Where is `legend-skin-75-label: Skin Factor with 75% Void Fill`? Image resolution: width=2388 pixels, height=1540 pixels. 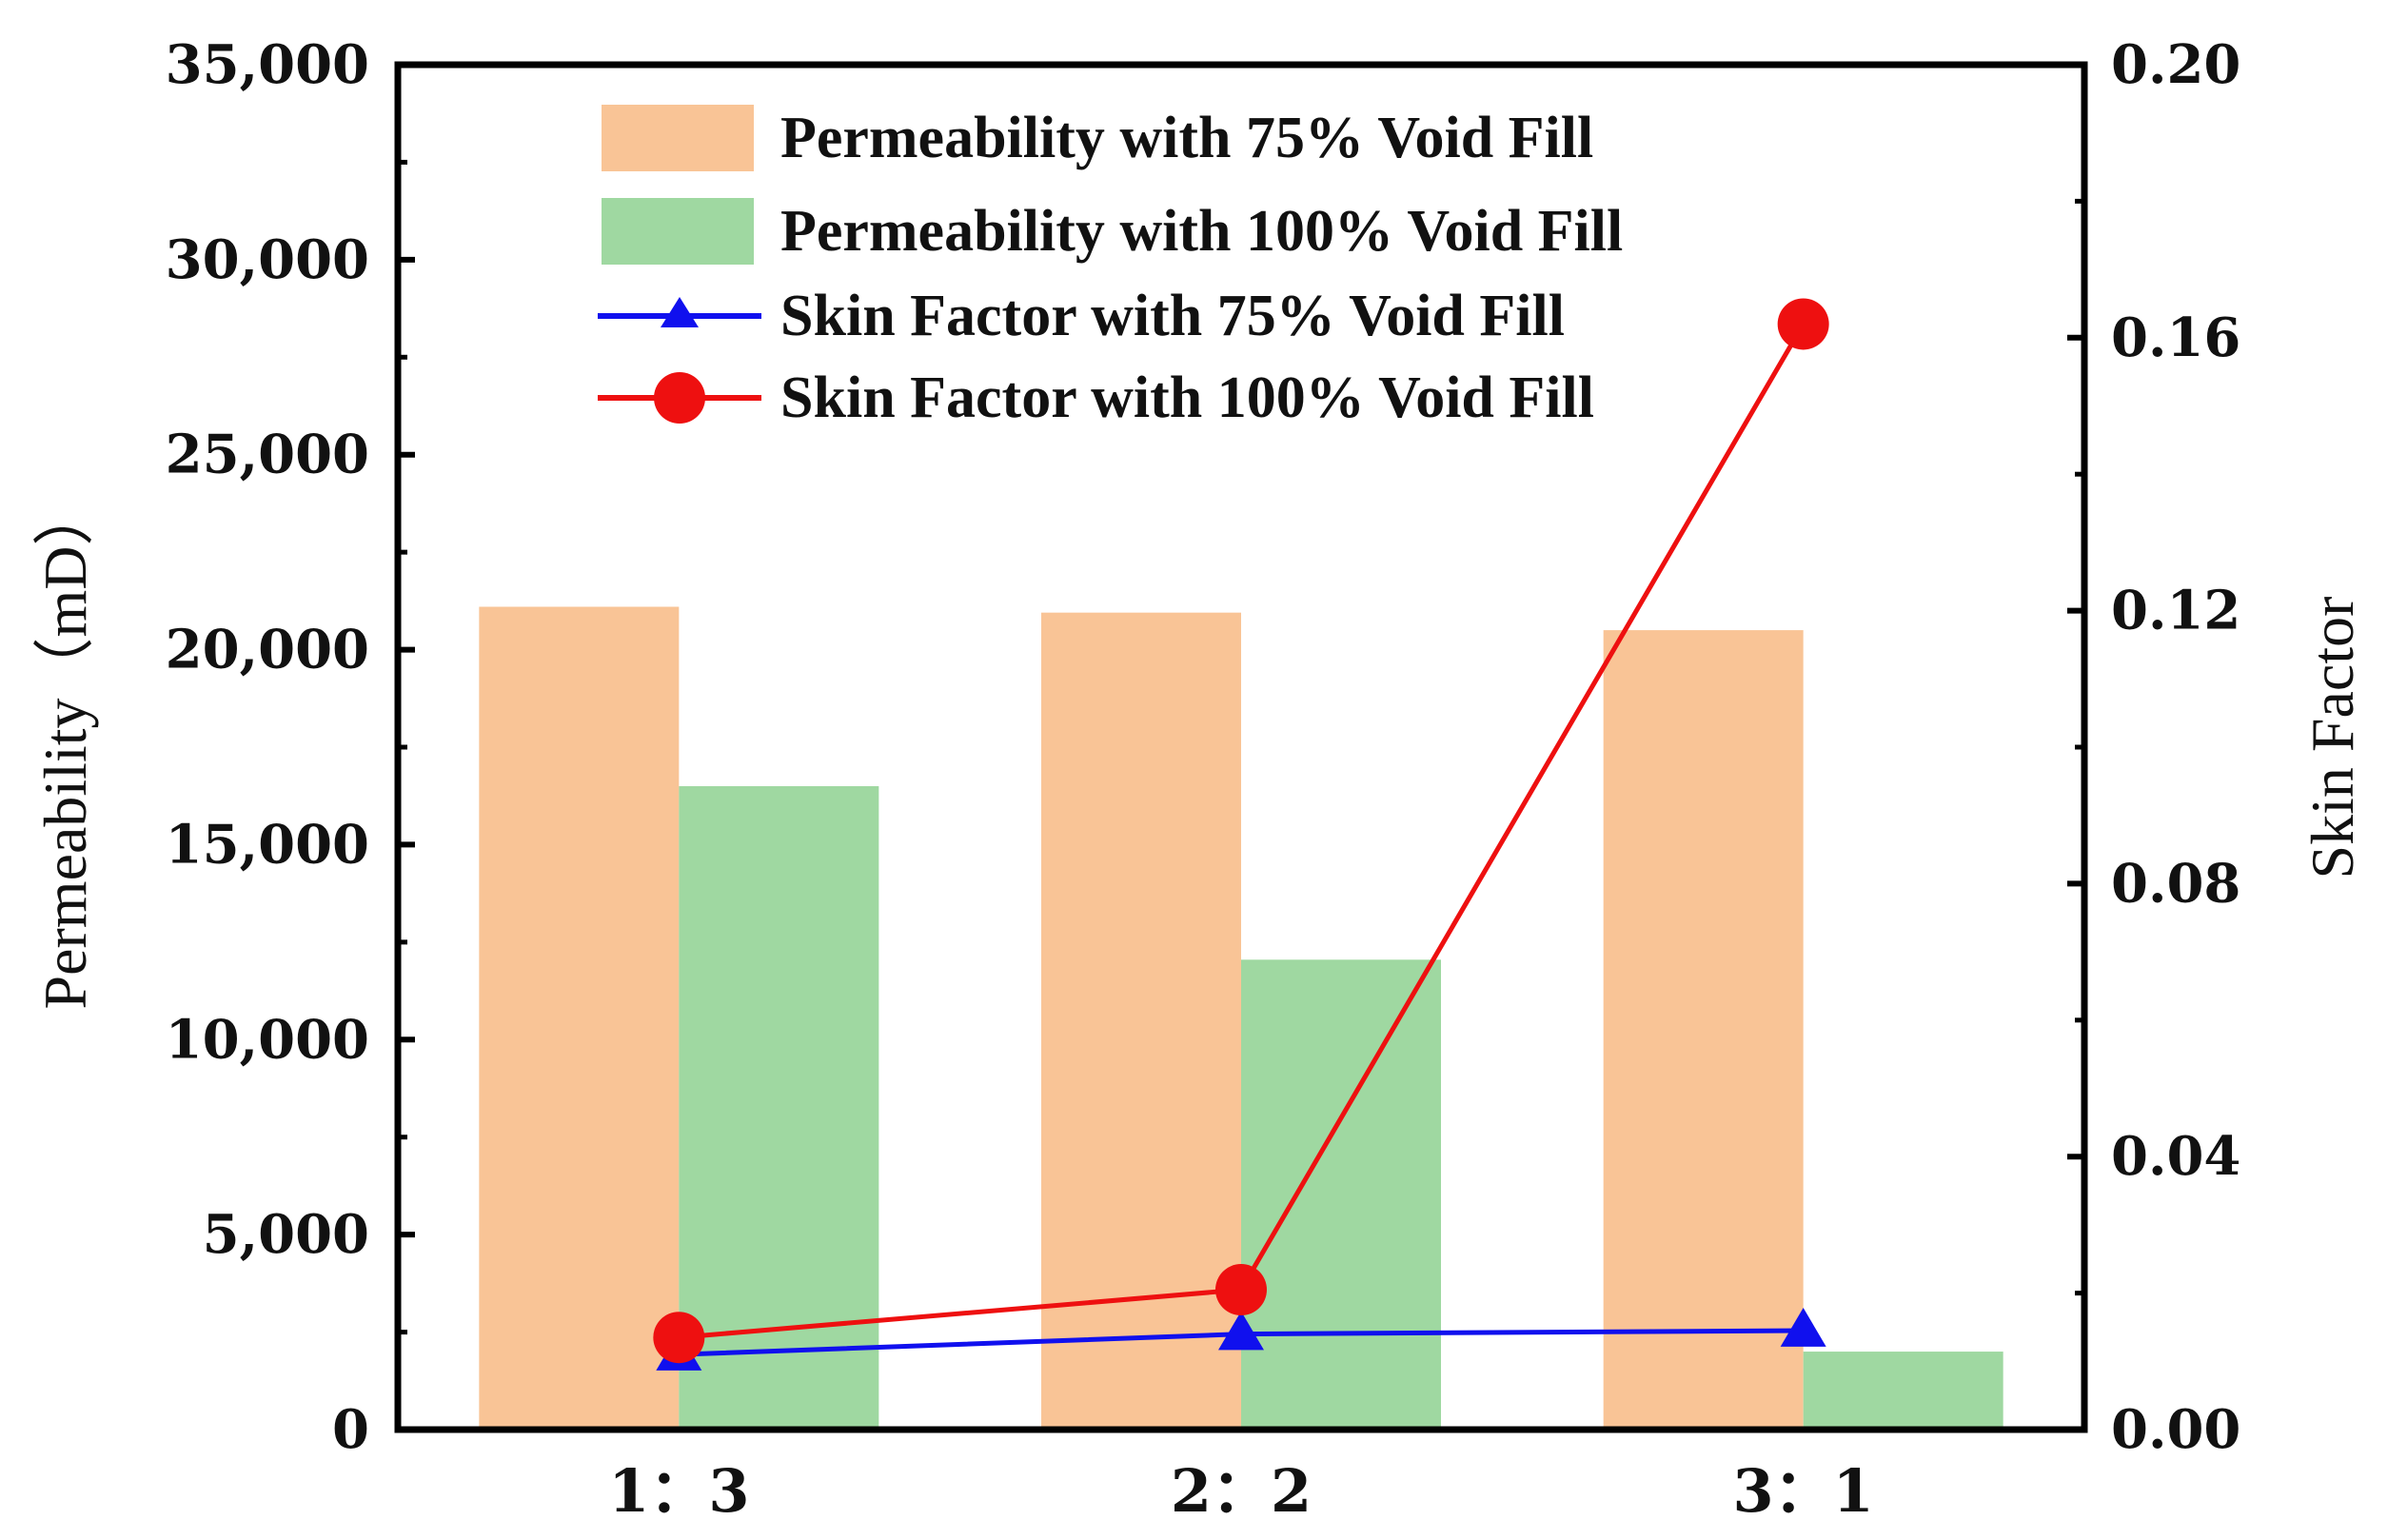 legend-skin-75-label: Skin Factor with 75% Void Fill is located at coordinates (1172, 316).